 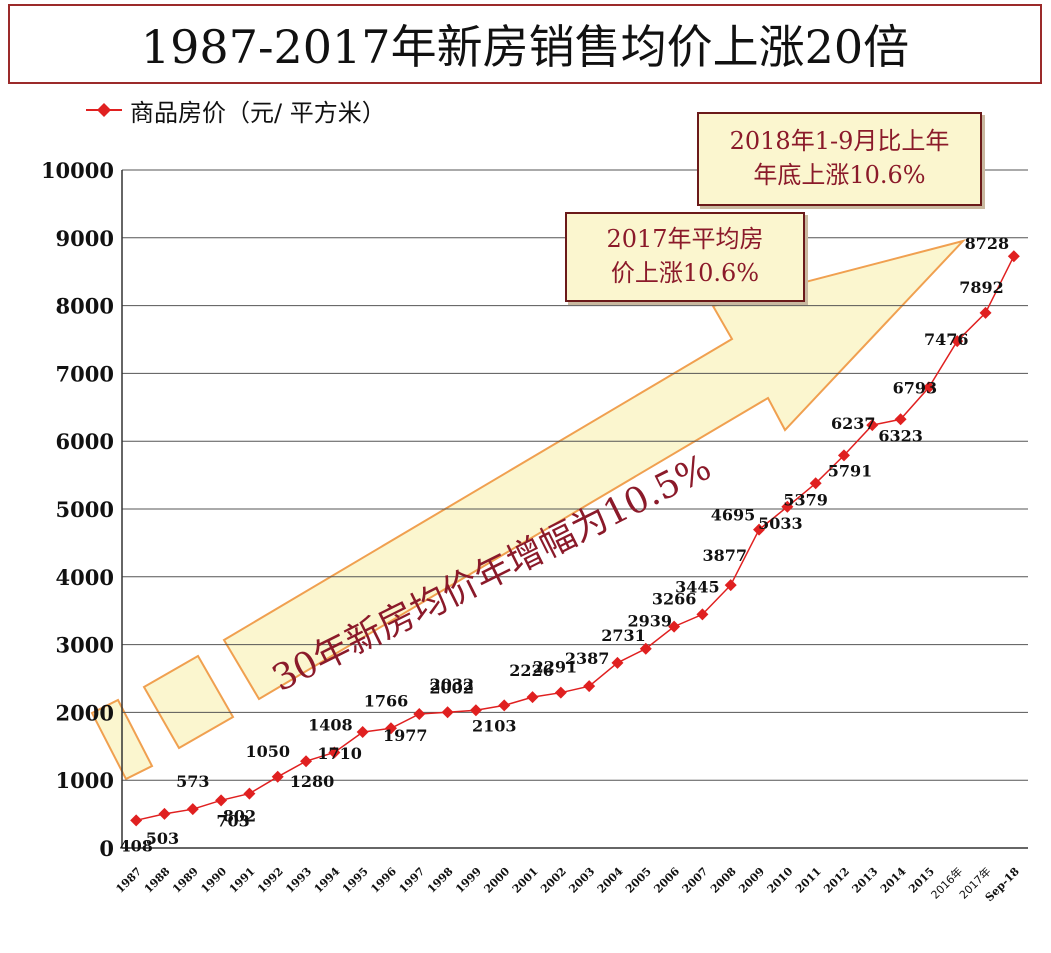 What do you see at coordinates (638, 880) in the screenshot?
I see `x-tick-label: 2005` at bounding box center [638, 880].